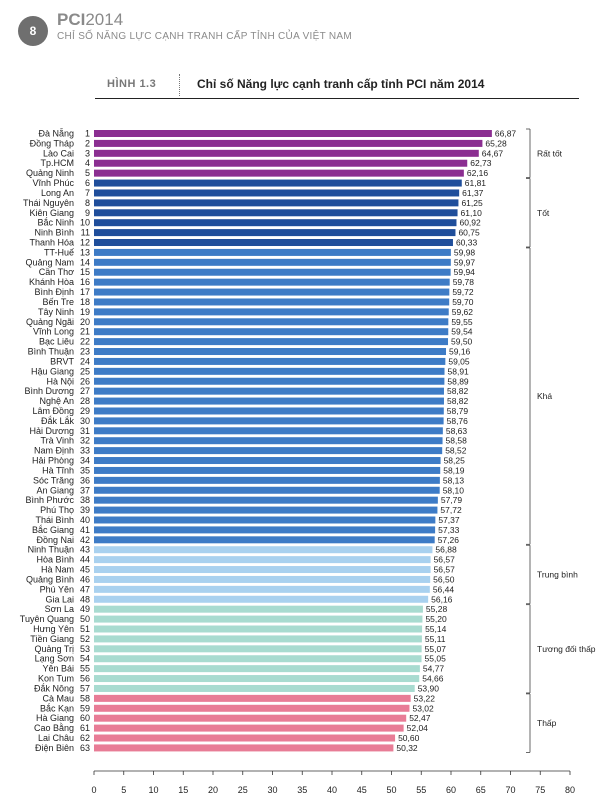  What do you see at coordinates (53, 480) in the screenshot?
I see `category-label: Sóc Trăng` at bounding box center [53, 480].